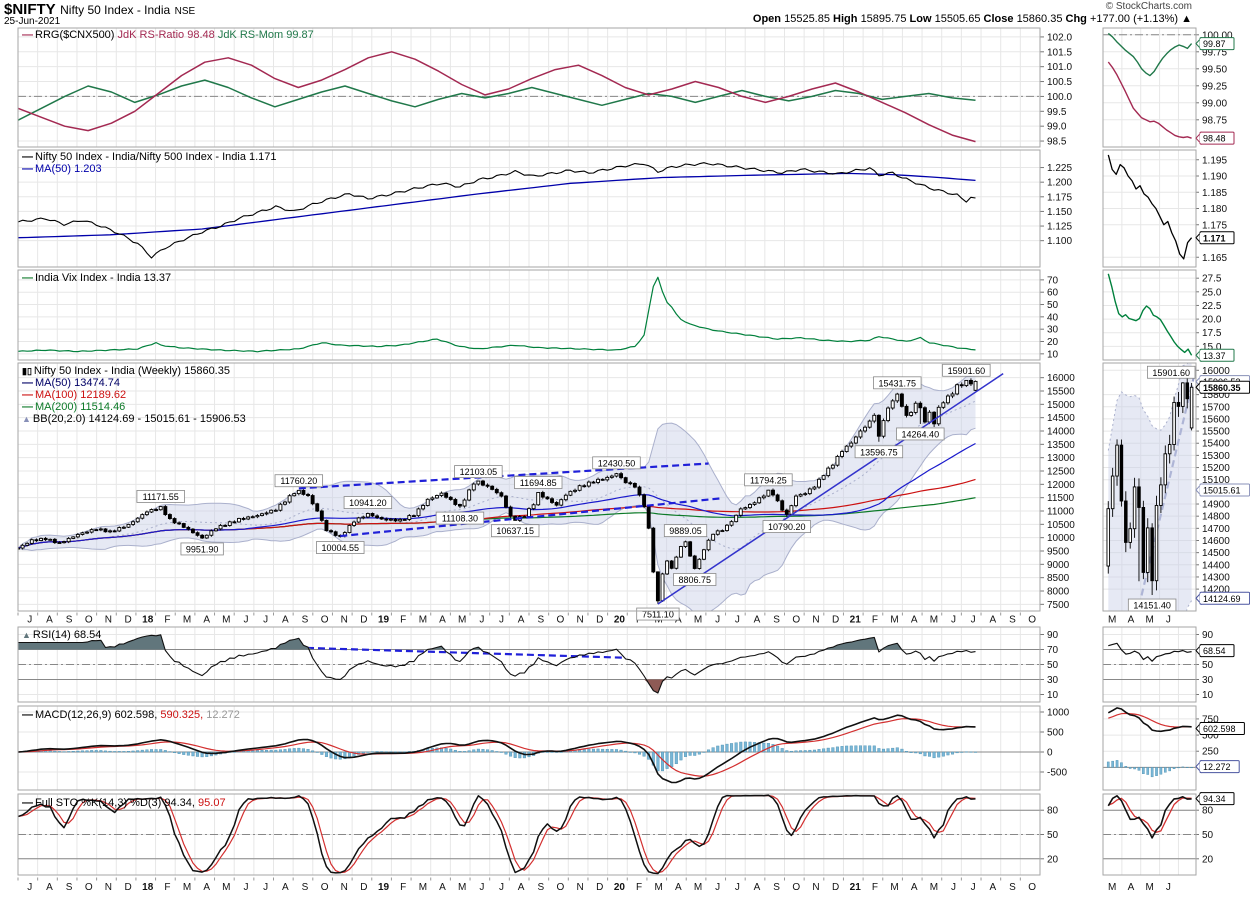 The height and width of the screenshot is (900, 1250). Describe the element at coordinates (1058, 605) in the screenshot. I see `svg-text: 7500` at that location.